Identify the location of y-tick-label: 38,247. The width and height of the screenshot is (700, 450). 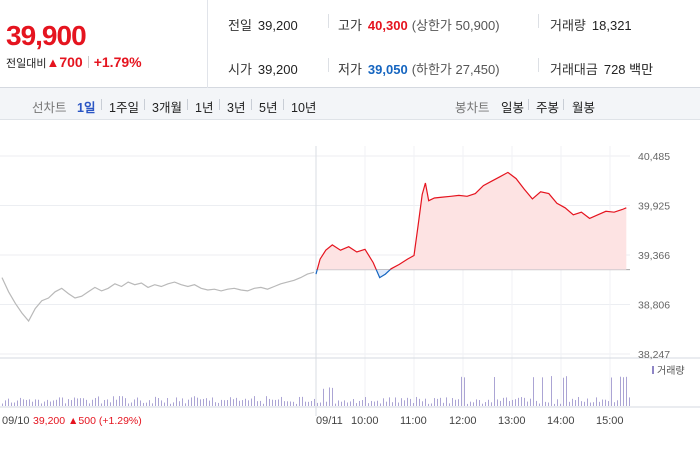
(654, 355).